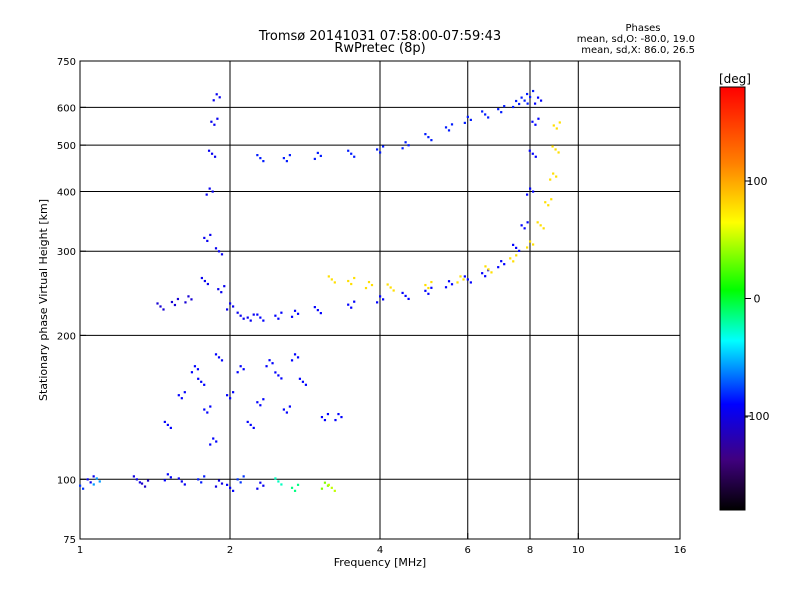 The width and height of the screenshot is (800, 600). What do you see at coordinates (680, 550) in the screenshot?
I see `x-tick-label: 16` at bounding box center [680, 550].